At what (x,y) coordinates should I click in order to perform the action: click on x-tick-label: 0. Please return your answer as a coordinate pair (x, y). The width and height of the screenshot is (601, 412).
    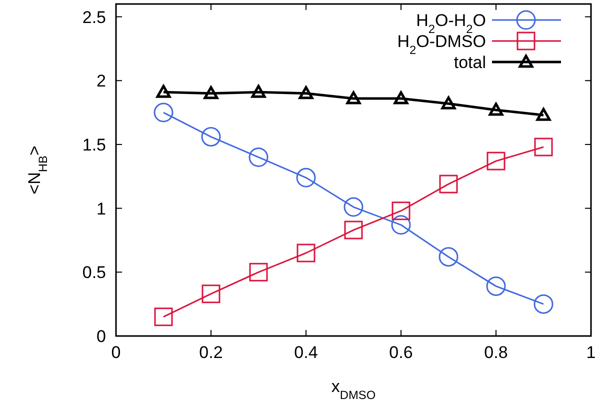
    Looking at the image, I should click on (116, 352).